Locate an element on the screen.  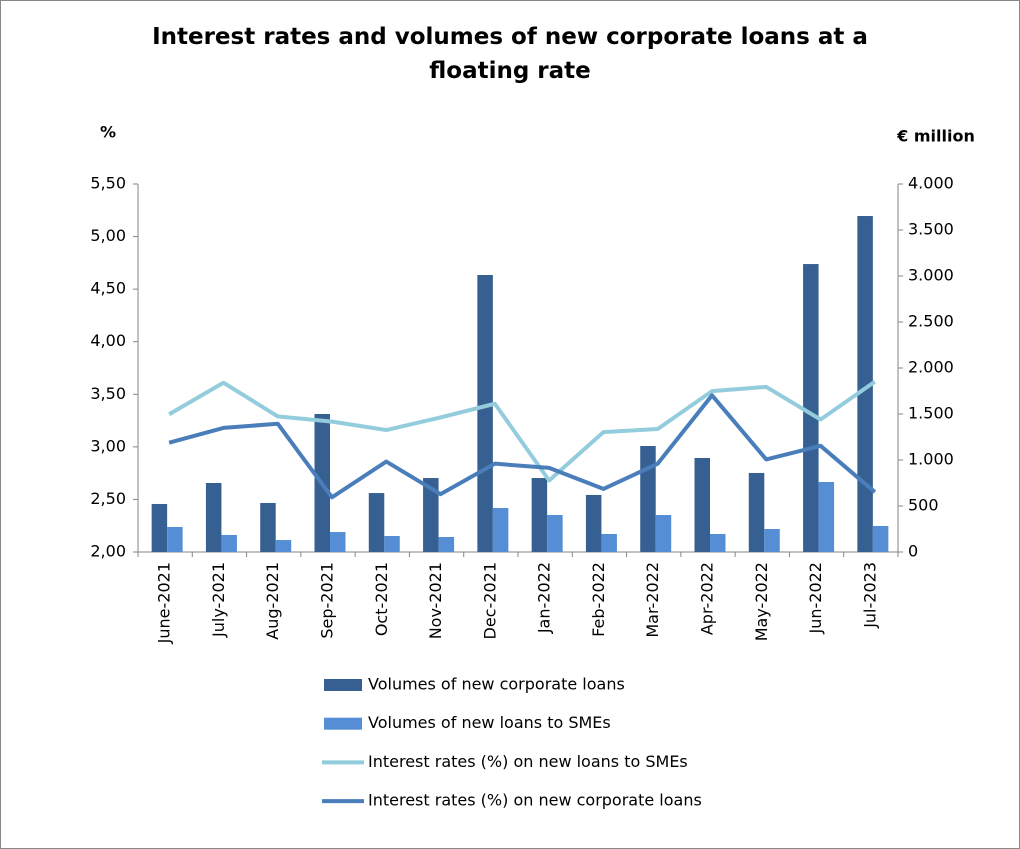
y2-tick-label: 2.000 is located at coordinates (931, 367).